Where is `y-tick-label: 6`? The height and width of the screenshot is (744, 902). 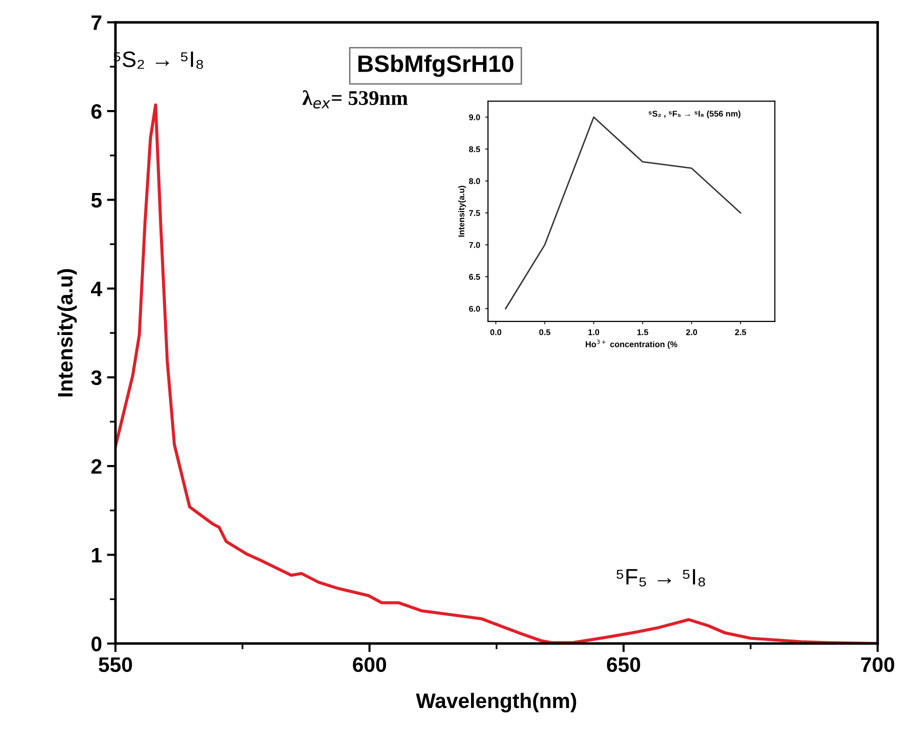 y-tick-label: 6 is located at coordinates (96, 111).